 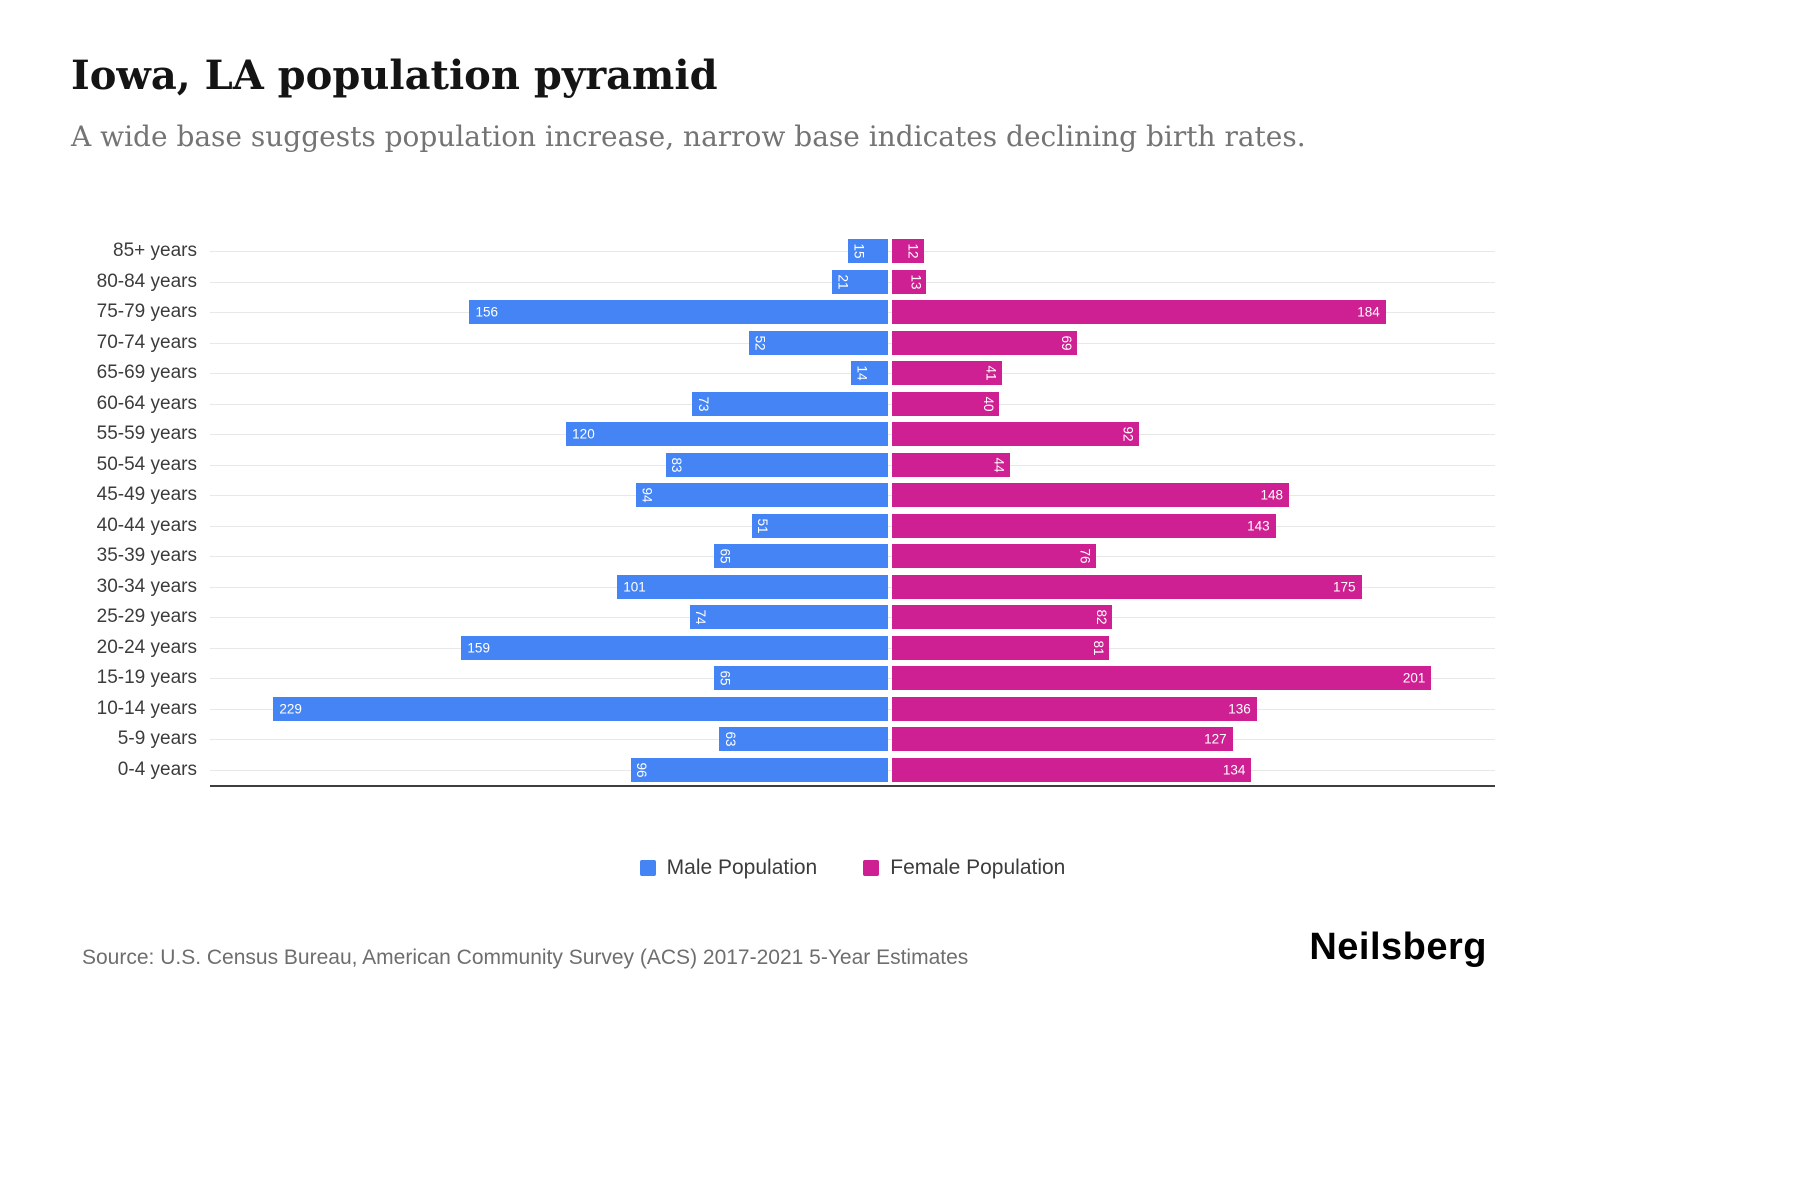 I want to click on female-bar: 76, so click(x=993, y=556).